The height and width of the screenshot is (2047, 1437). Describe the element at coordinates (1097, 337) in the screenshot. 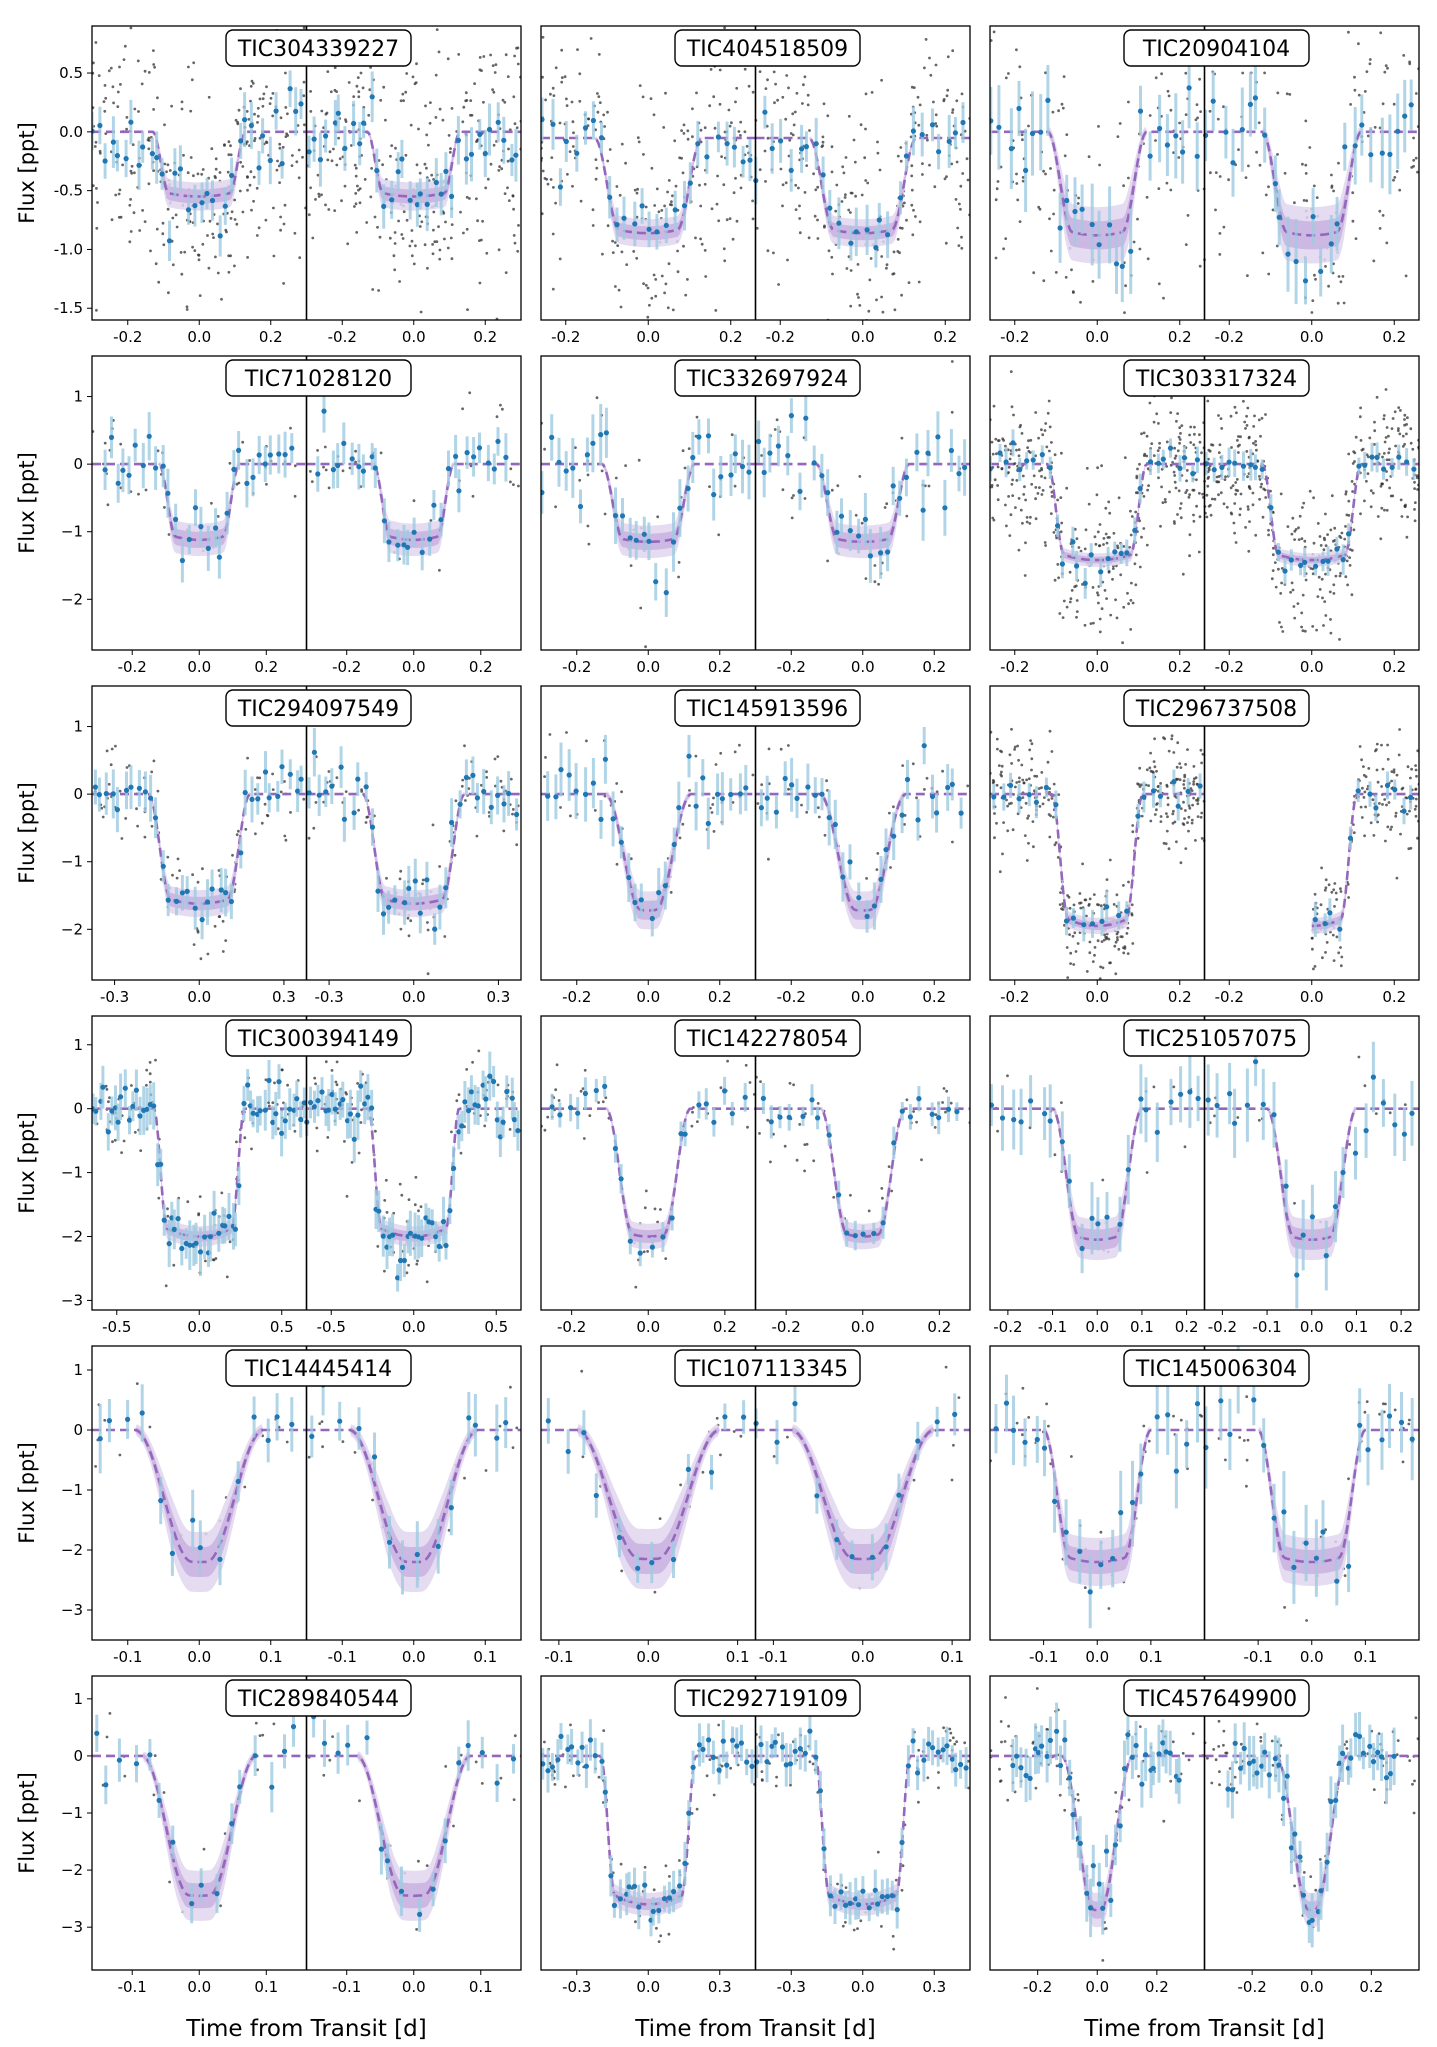

I see `x-tick-label: 0.0` at that location.